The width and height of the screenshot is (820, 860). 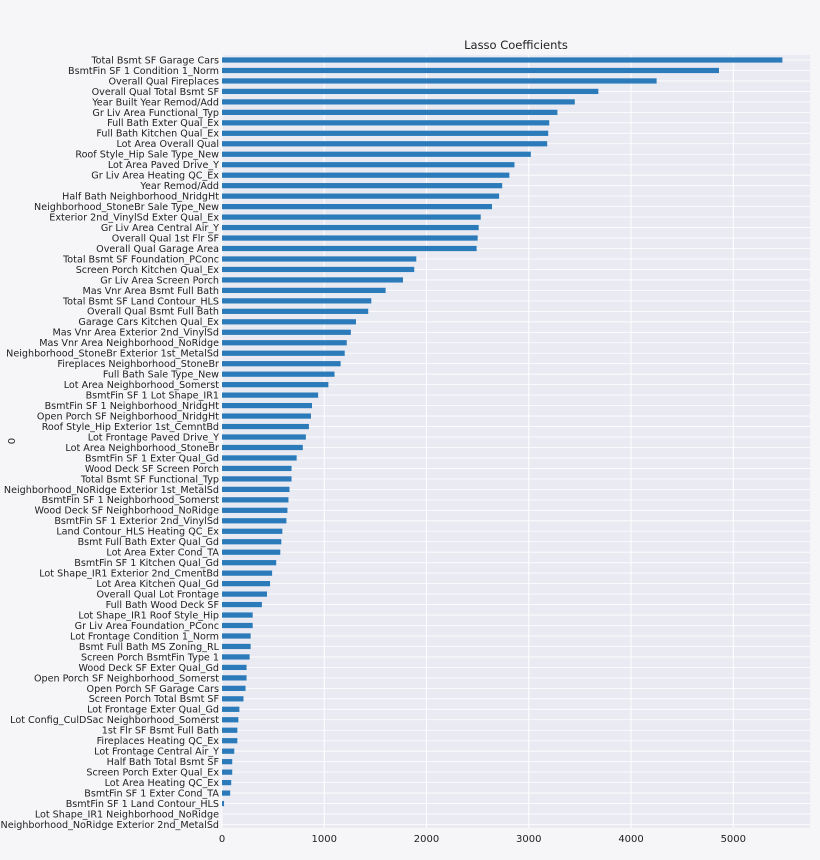 I want to click on category-label: BsmtFin SF 1 Exter Qual_Gd, so click(x=152, y=458).